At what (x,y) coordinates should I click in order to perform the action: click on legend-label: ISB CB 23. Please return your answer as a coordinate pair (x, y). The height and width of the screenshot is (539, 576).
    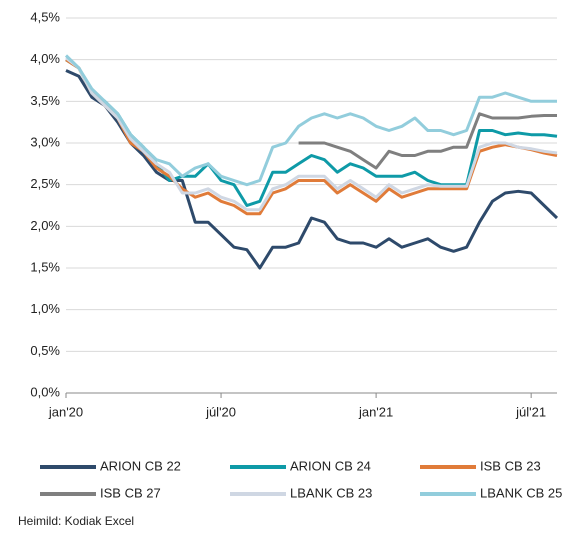
    Looking at the image, I should click on (510, 465).